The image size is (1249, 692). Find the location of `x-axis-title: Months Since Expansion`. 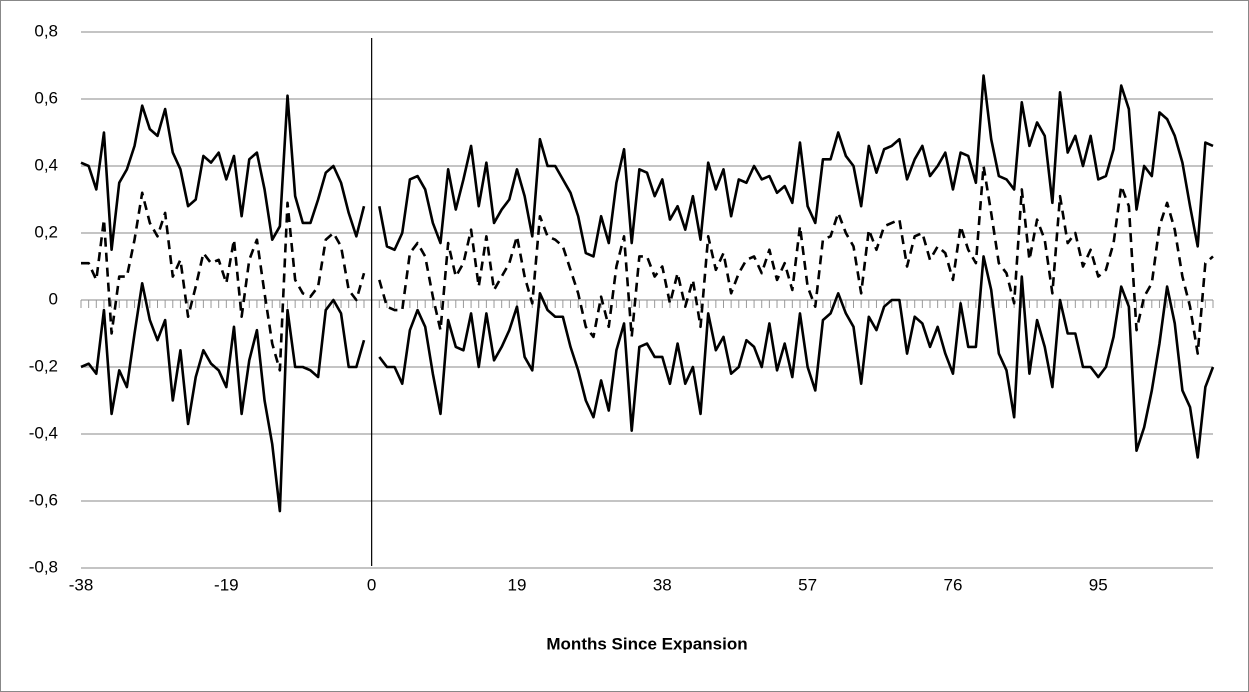

x-axis-title: Months Since Expansion is located at coordinates (646, 643).